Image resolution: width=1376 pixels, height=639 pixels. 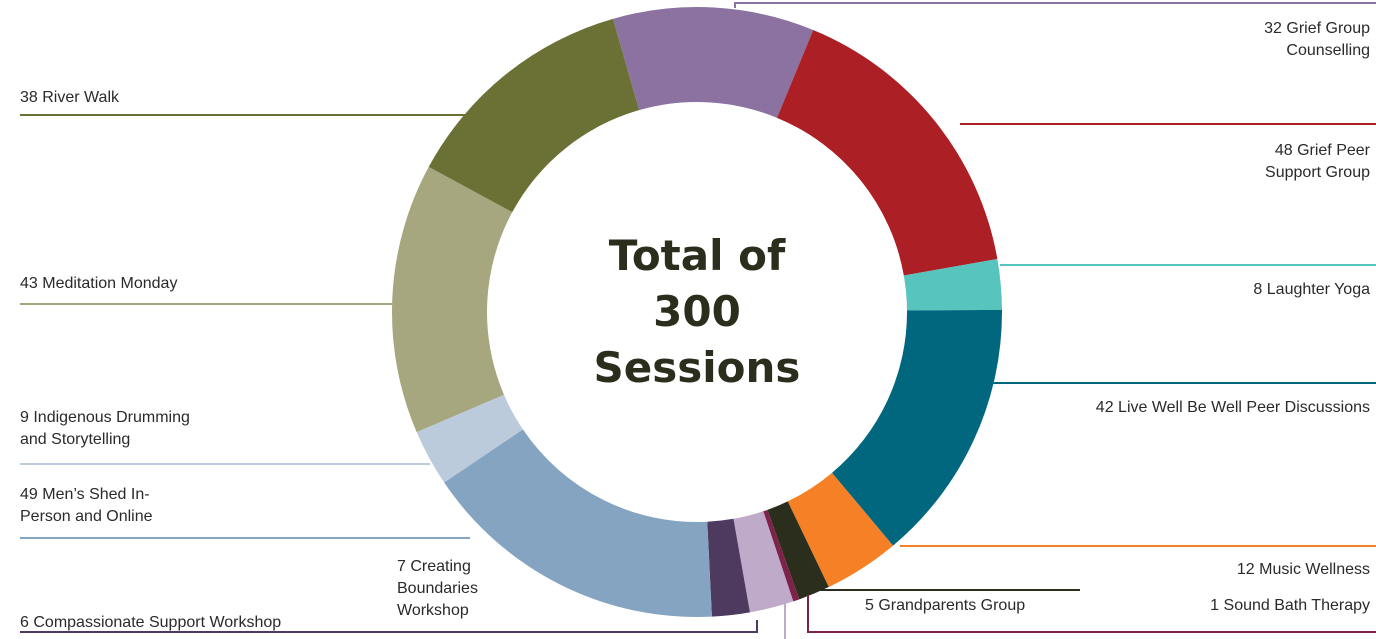 I want to click on slice-label: 8 Laughter Yoga, so click(x=1235, y=290).